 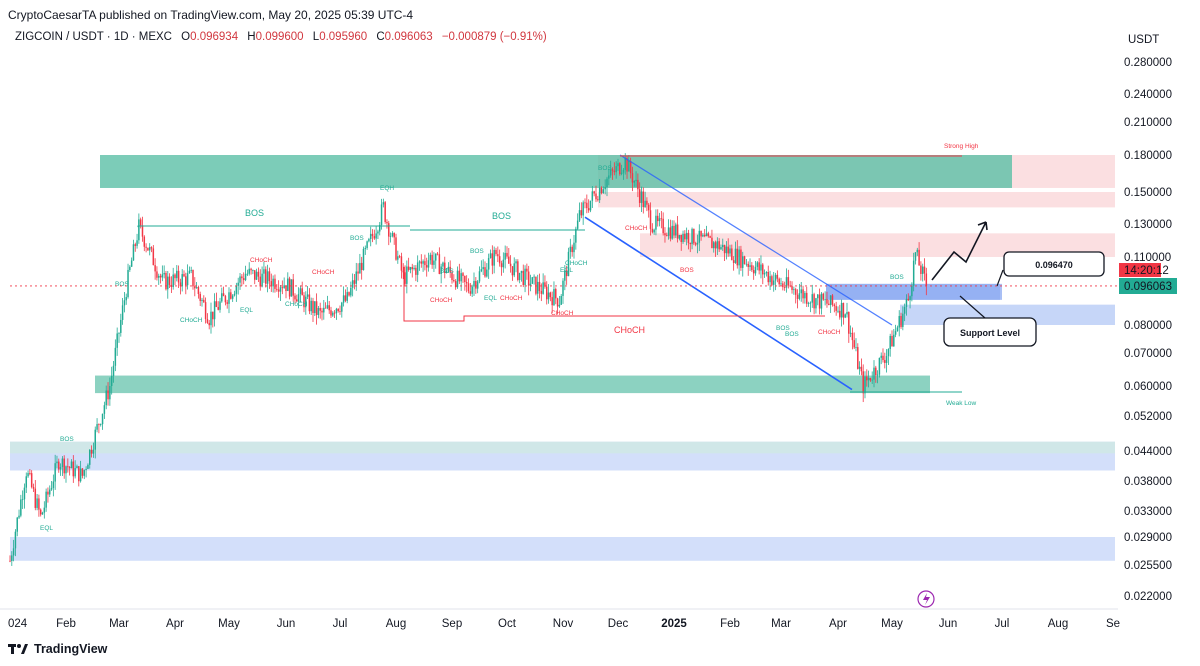 I want to click on support-pointer, so click(x=972, y=307).